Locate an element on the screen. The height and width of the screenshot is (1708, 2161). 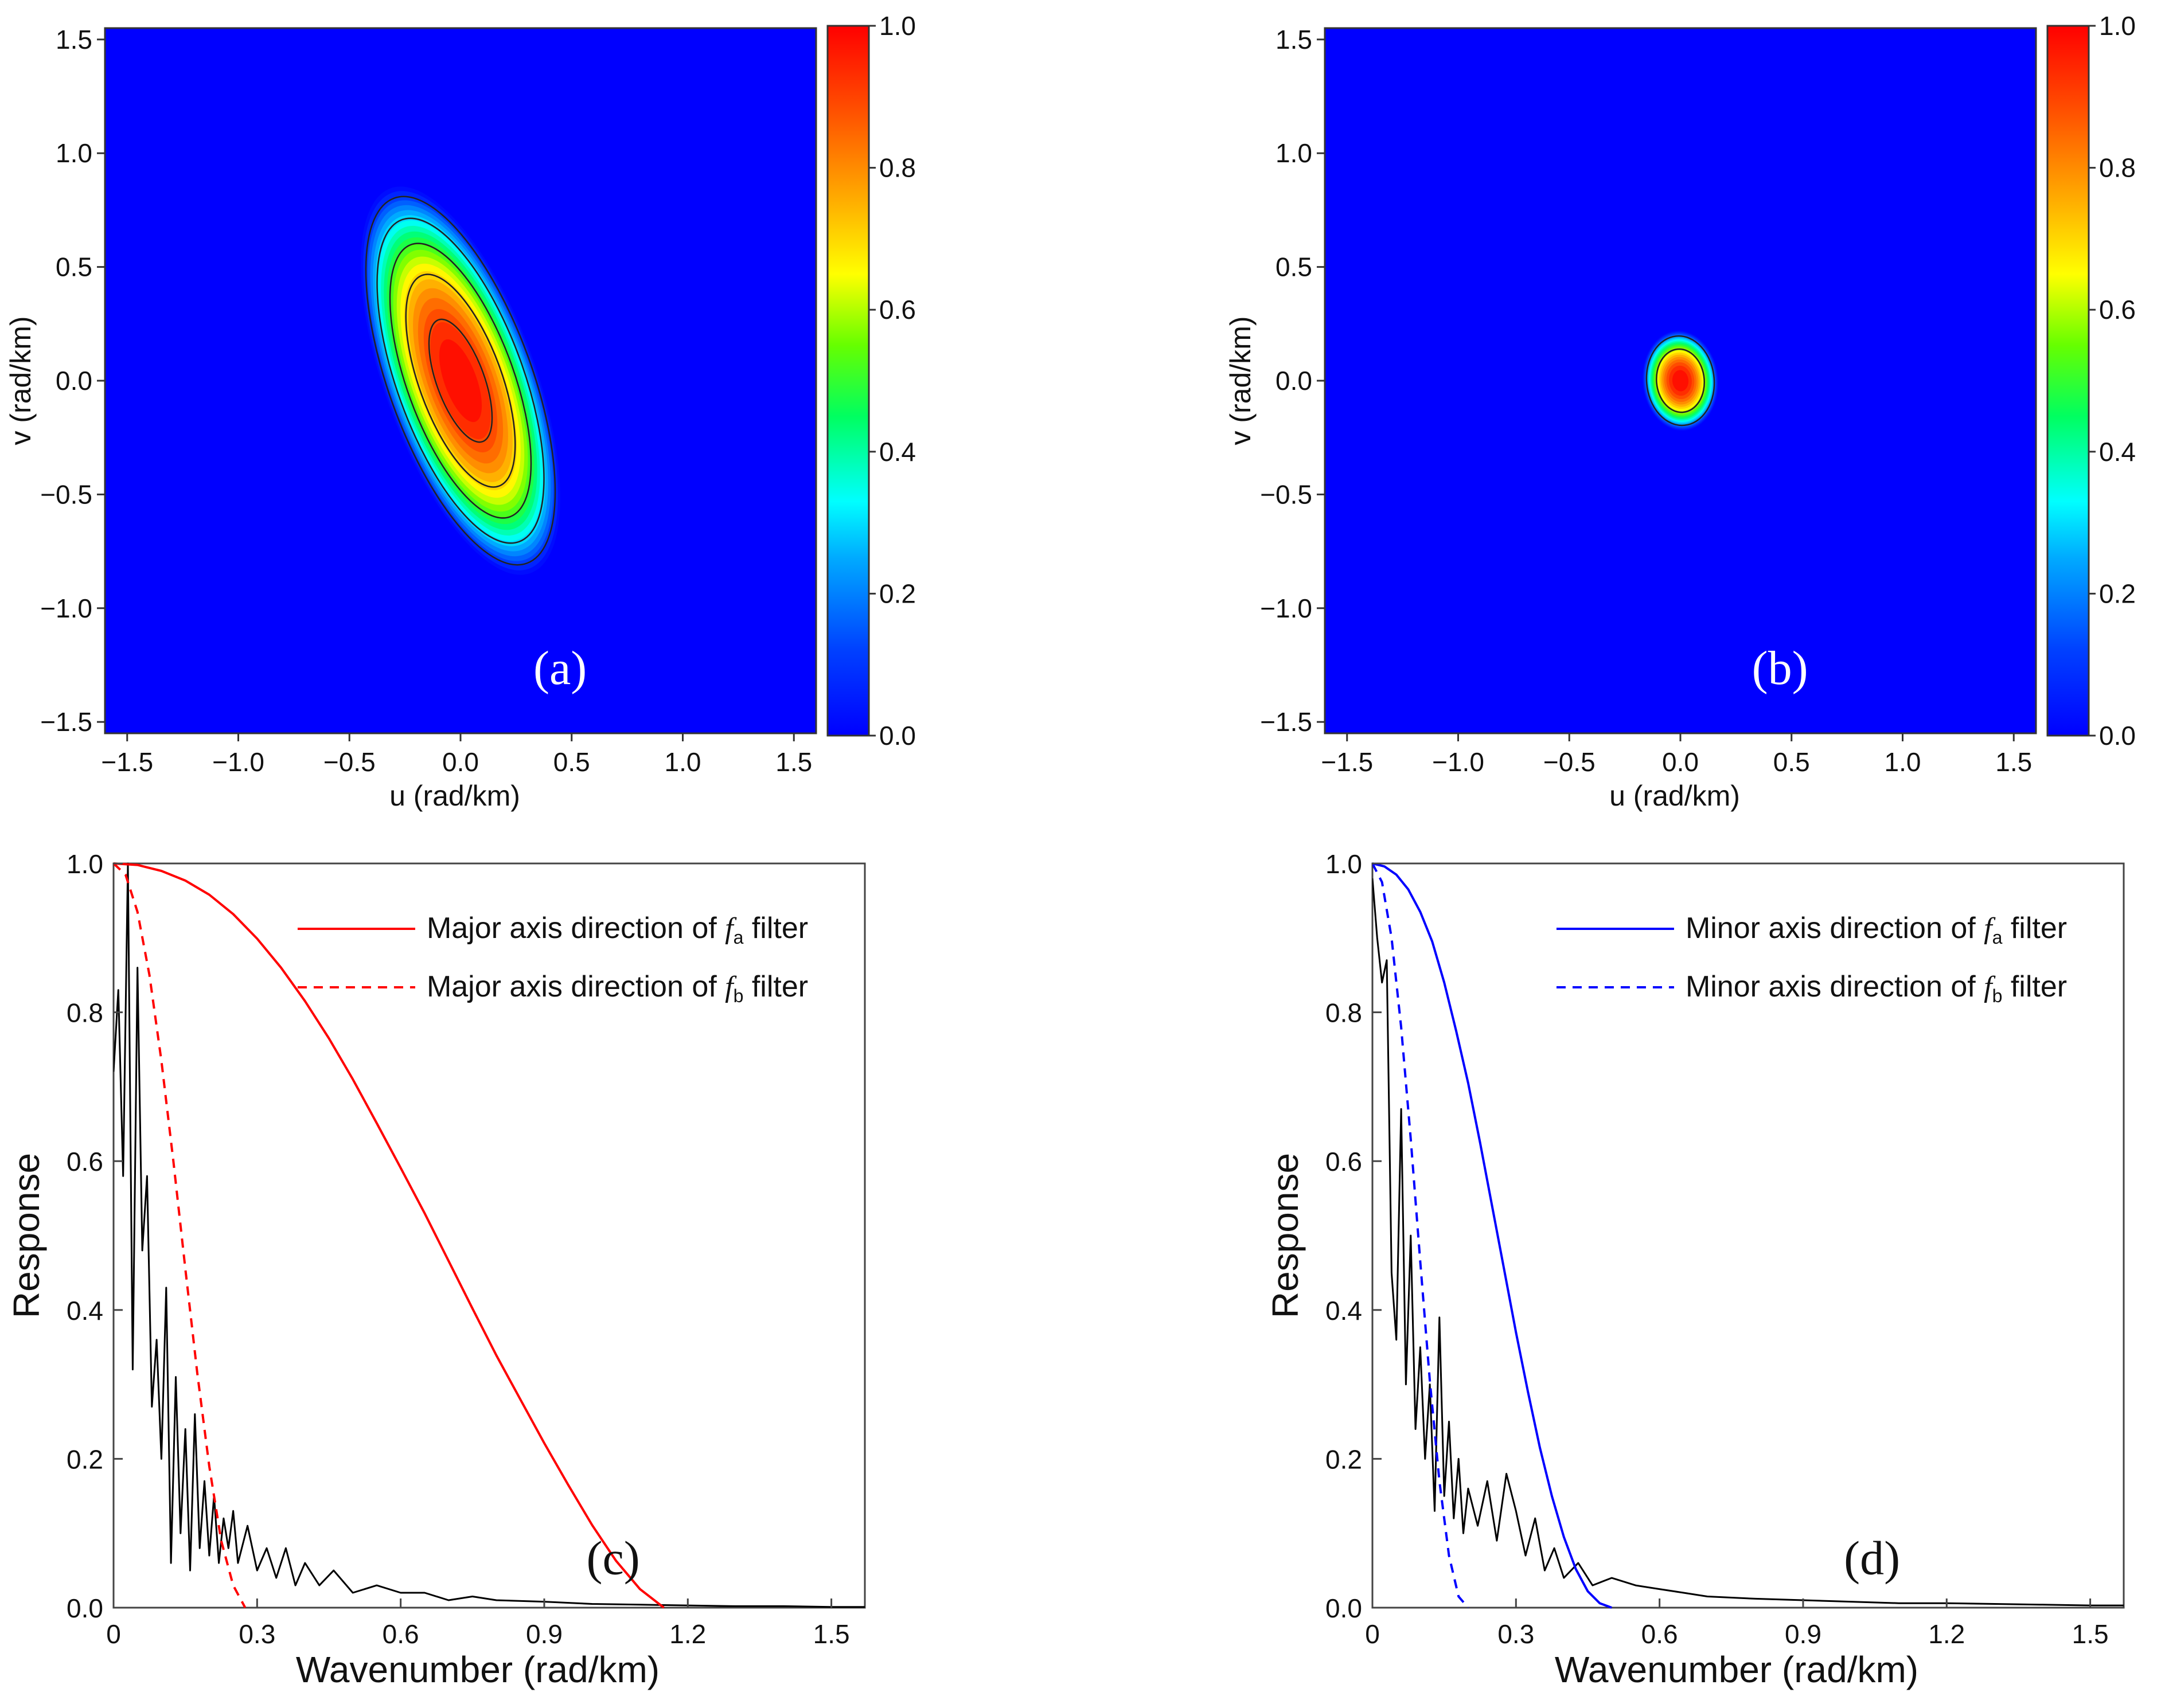
legend-label: Major axis direction of fa filter is located at coordinates (617, 930).